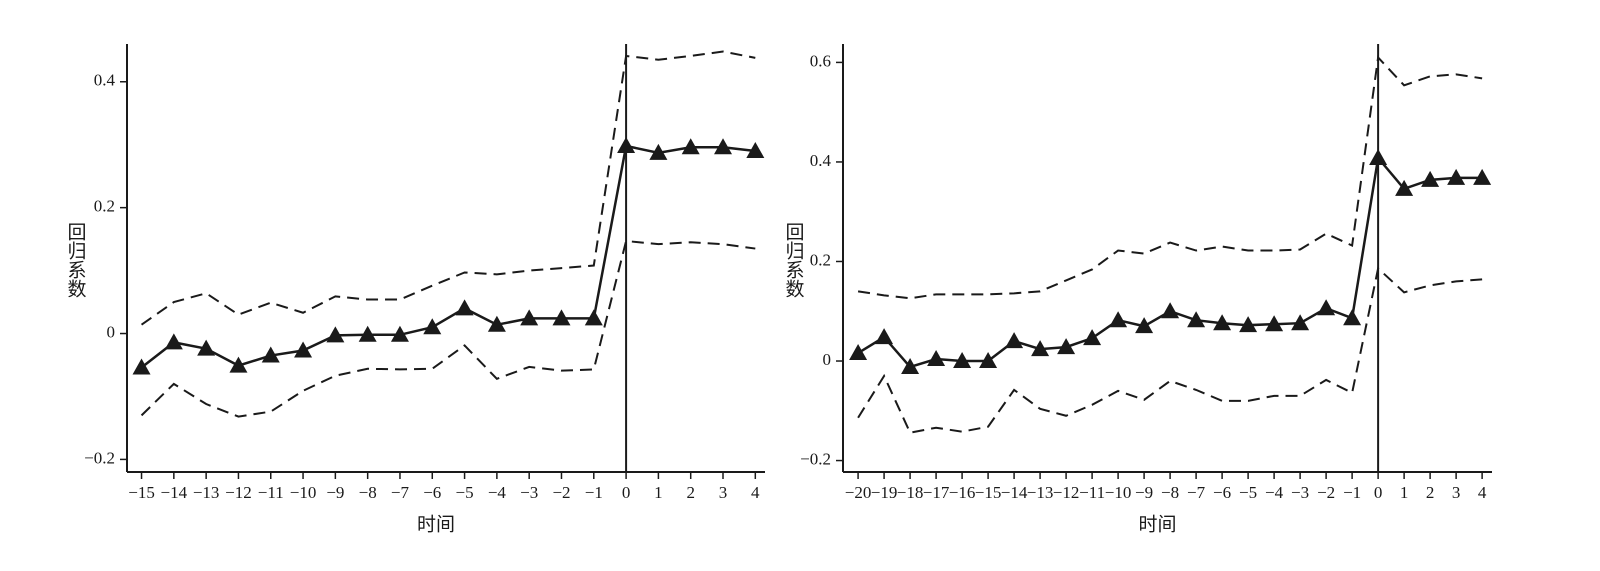 This screenshot has width=1600, height=571. Describe the element at coordinates (936, 492) in the screenshot. I see `x-tick-label: −17` at that location.